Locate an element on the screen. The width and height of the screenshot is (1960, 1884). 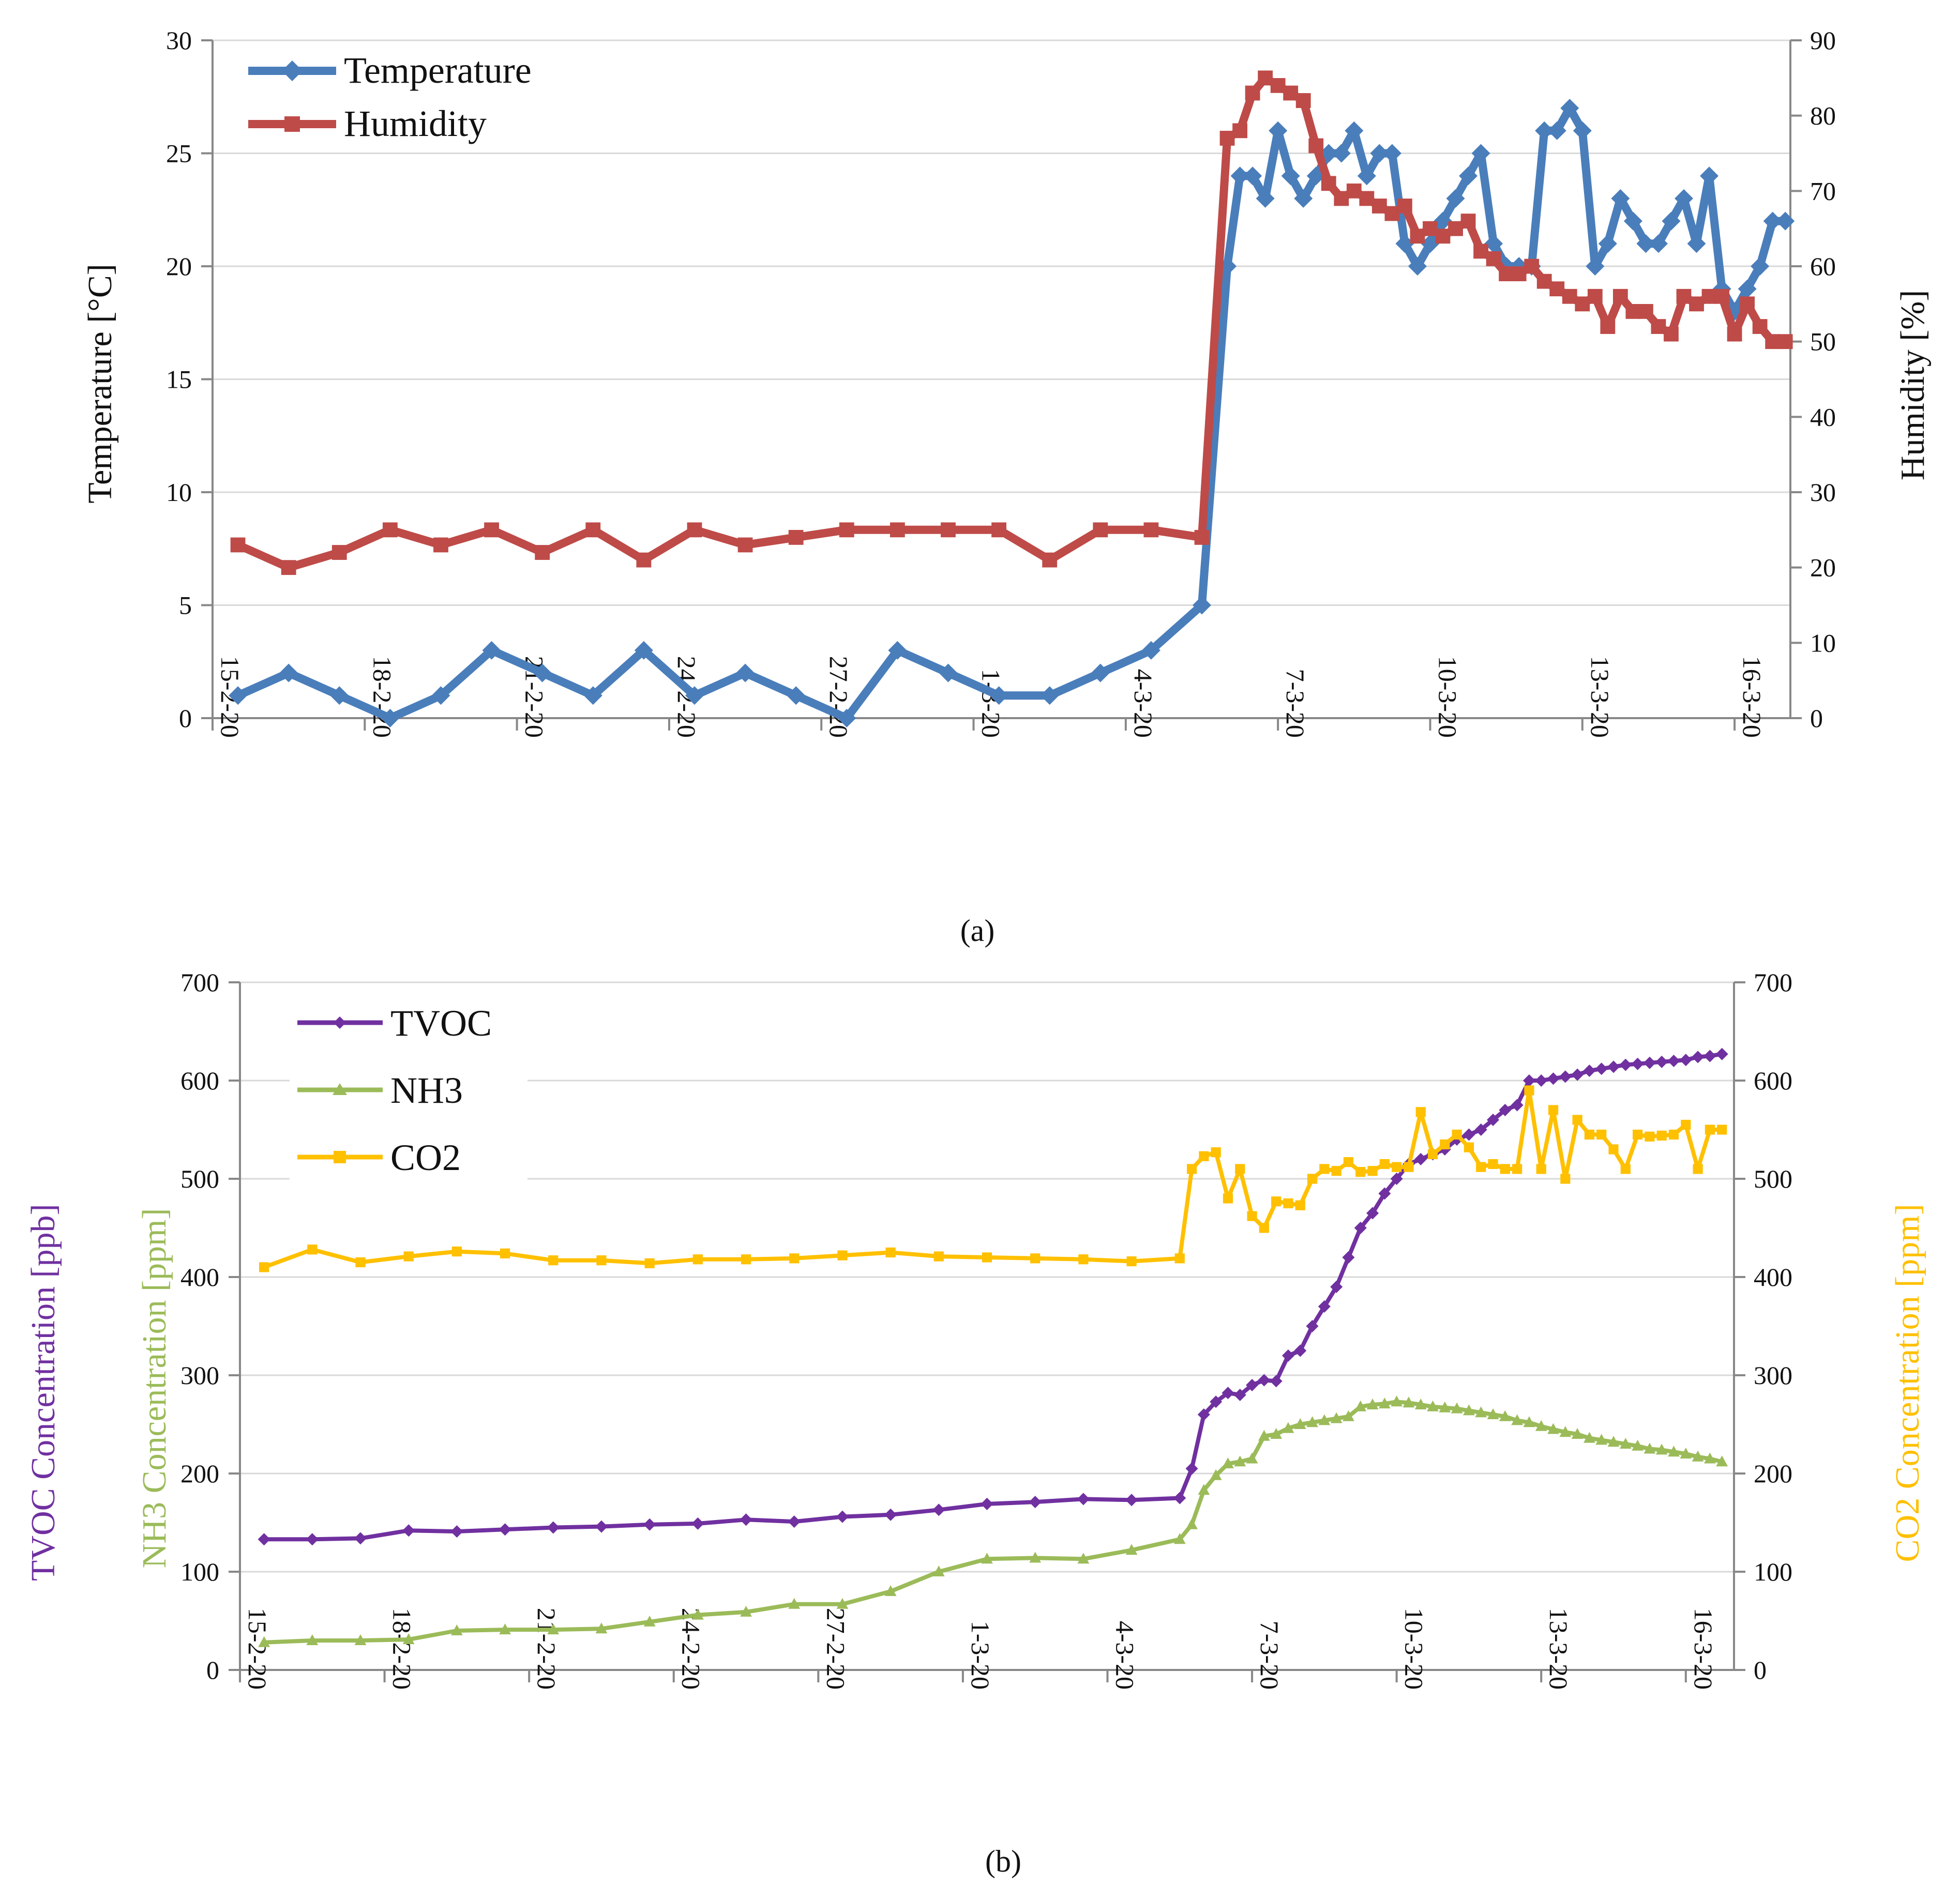
b-y-tick-label: 300 is located at coordinates (199, 1376).